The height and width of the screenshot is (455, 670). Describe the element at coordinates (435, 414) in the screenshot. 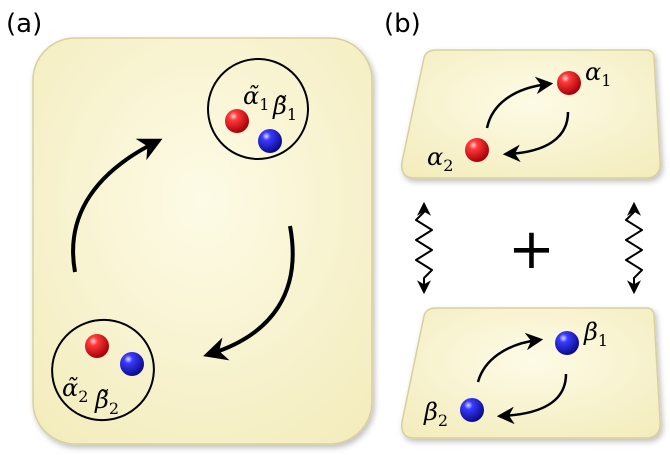

I see `beta-2-label: β2` at that location.